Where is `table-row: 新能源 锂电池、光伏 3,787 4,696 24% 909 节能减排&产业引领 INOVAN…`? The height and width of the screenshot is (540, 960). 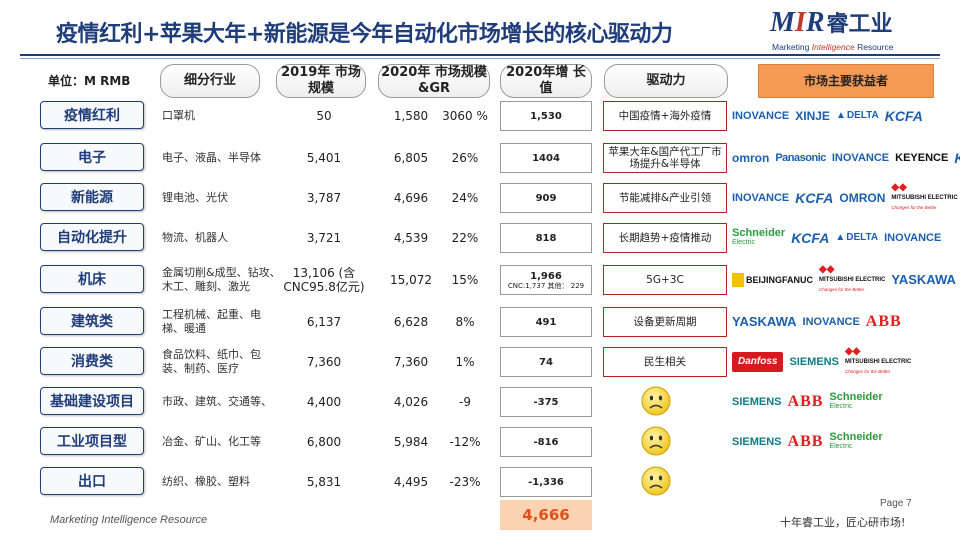 table-row: 新能源 锂电池、光伏 3,787 4,696 24% 909 节能减排&产业引领 INOVAN… is located at coordinates (480, 198).